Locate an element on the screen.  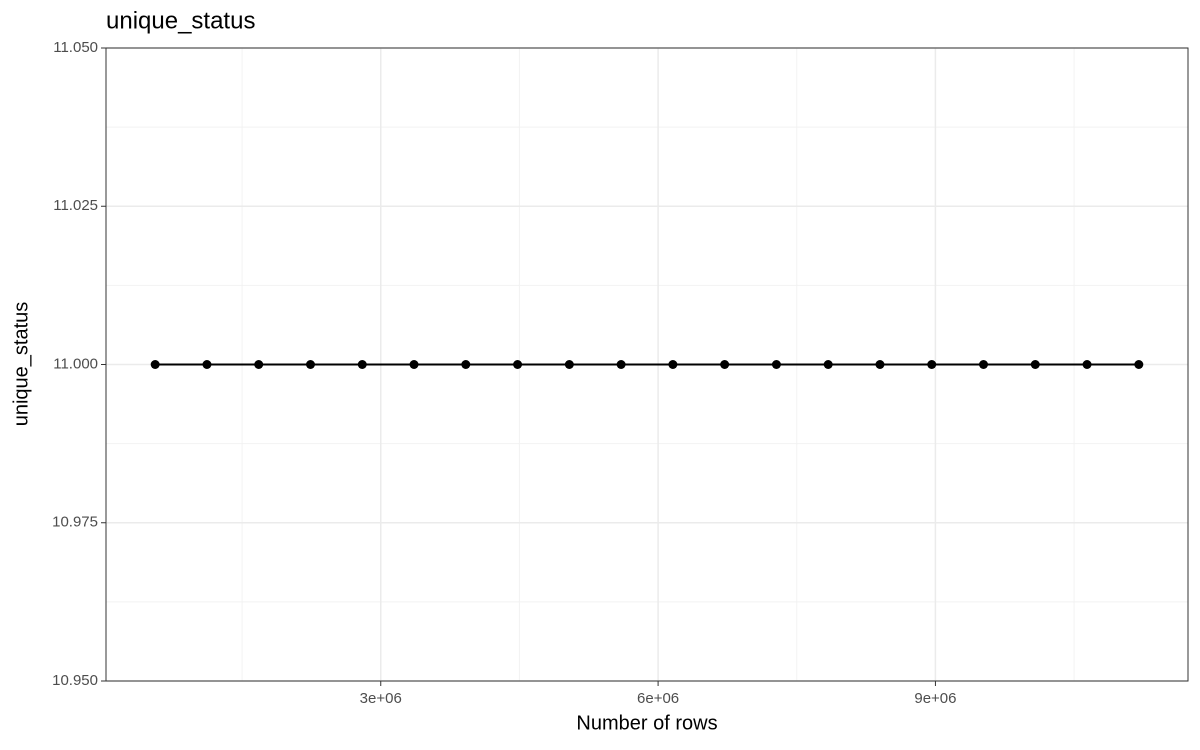
y-tick-label: 11.000 is located at coordinates (75, 363).